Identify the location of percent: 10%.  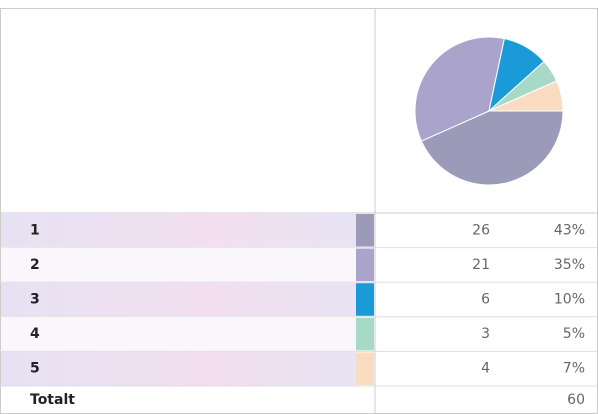
(569, 300).